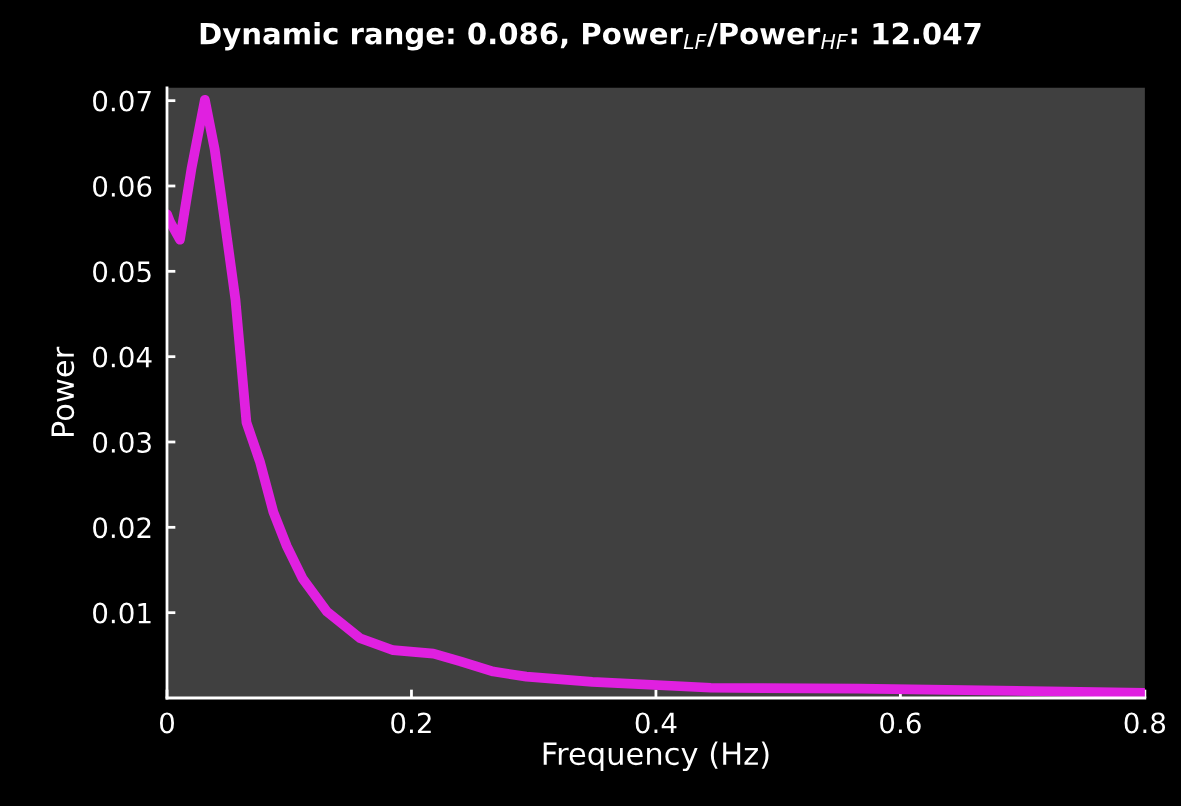 Image resolution: width=1181 pixels, height=806 pixels. I want to click on y-axis-title: Power, so click(63, 391).